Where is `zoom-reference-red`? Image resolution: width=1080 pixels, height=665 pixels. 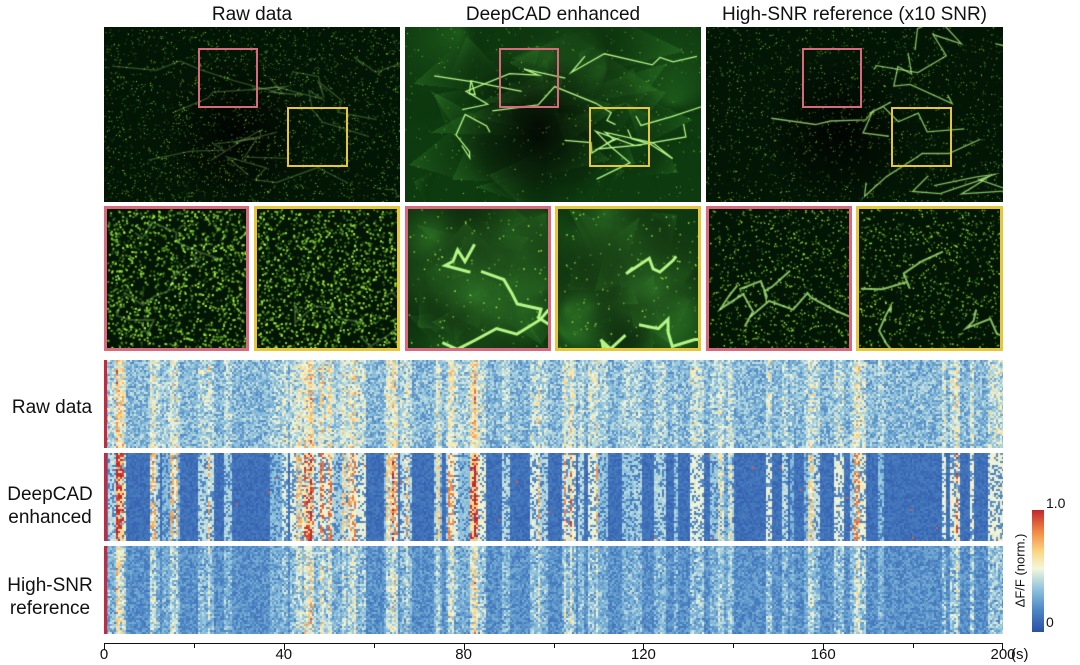 zoom-reference-red is located at coordinates (779, 278).